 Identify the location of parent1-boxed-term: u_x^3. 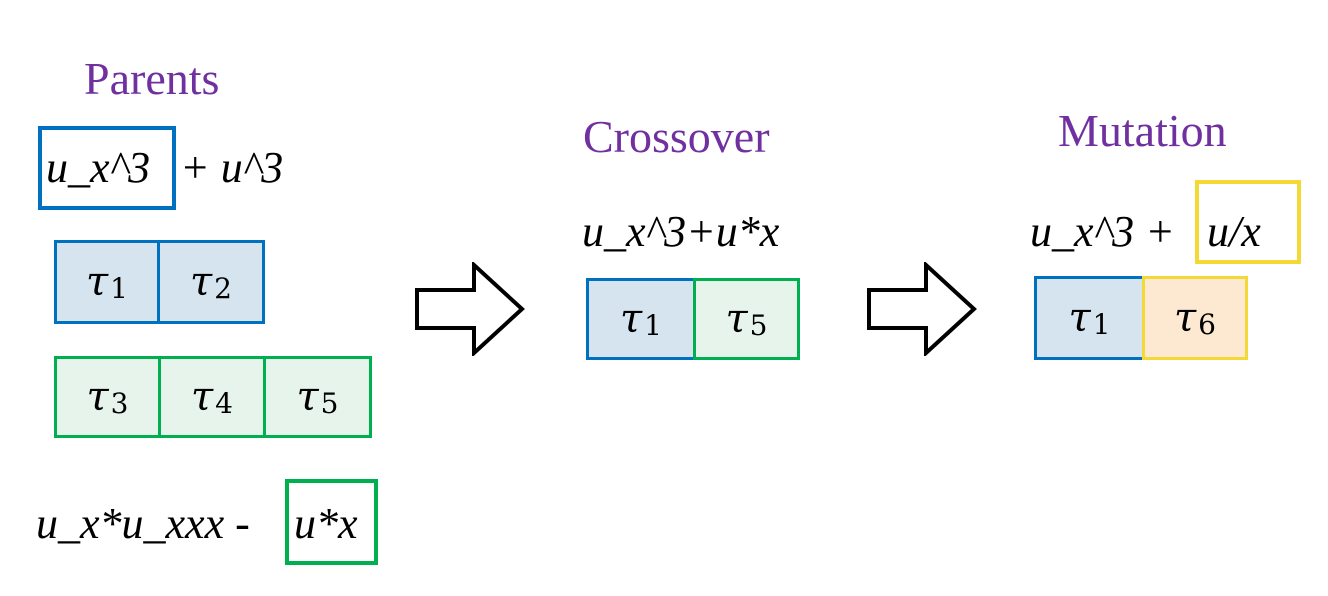
(98, 167).